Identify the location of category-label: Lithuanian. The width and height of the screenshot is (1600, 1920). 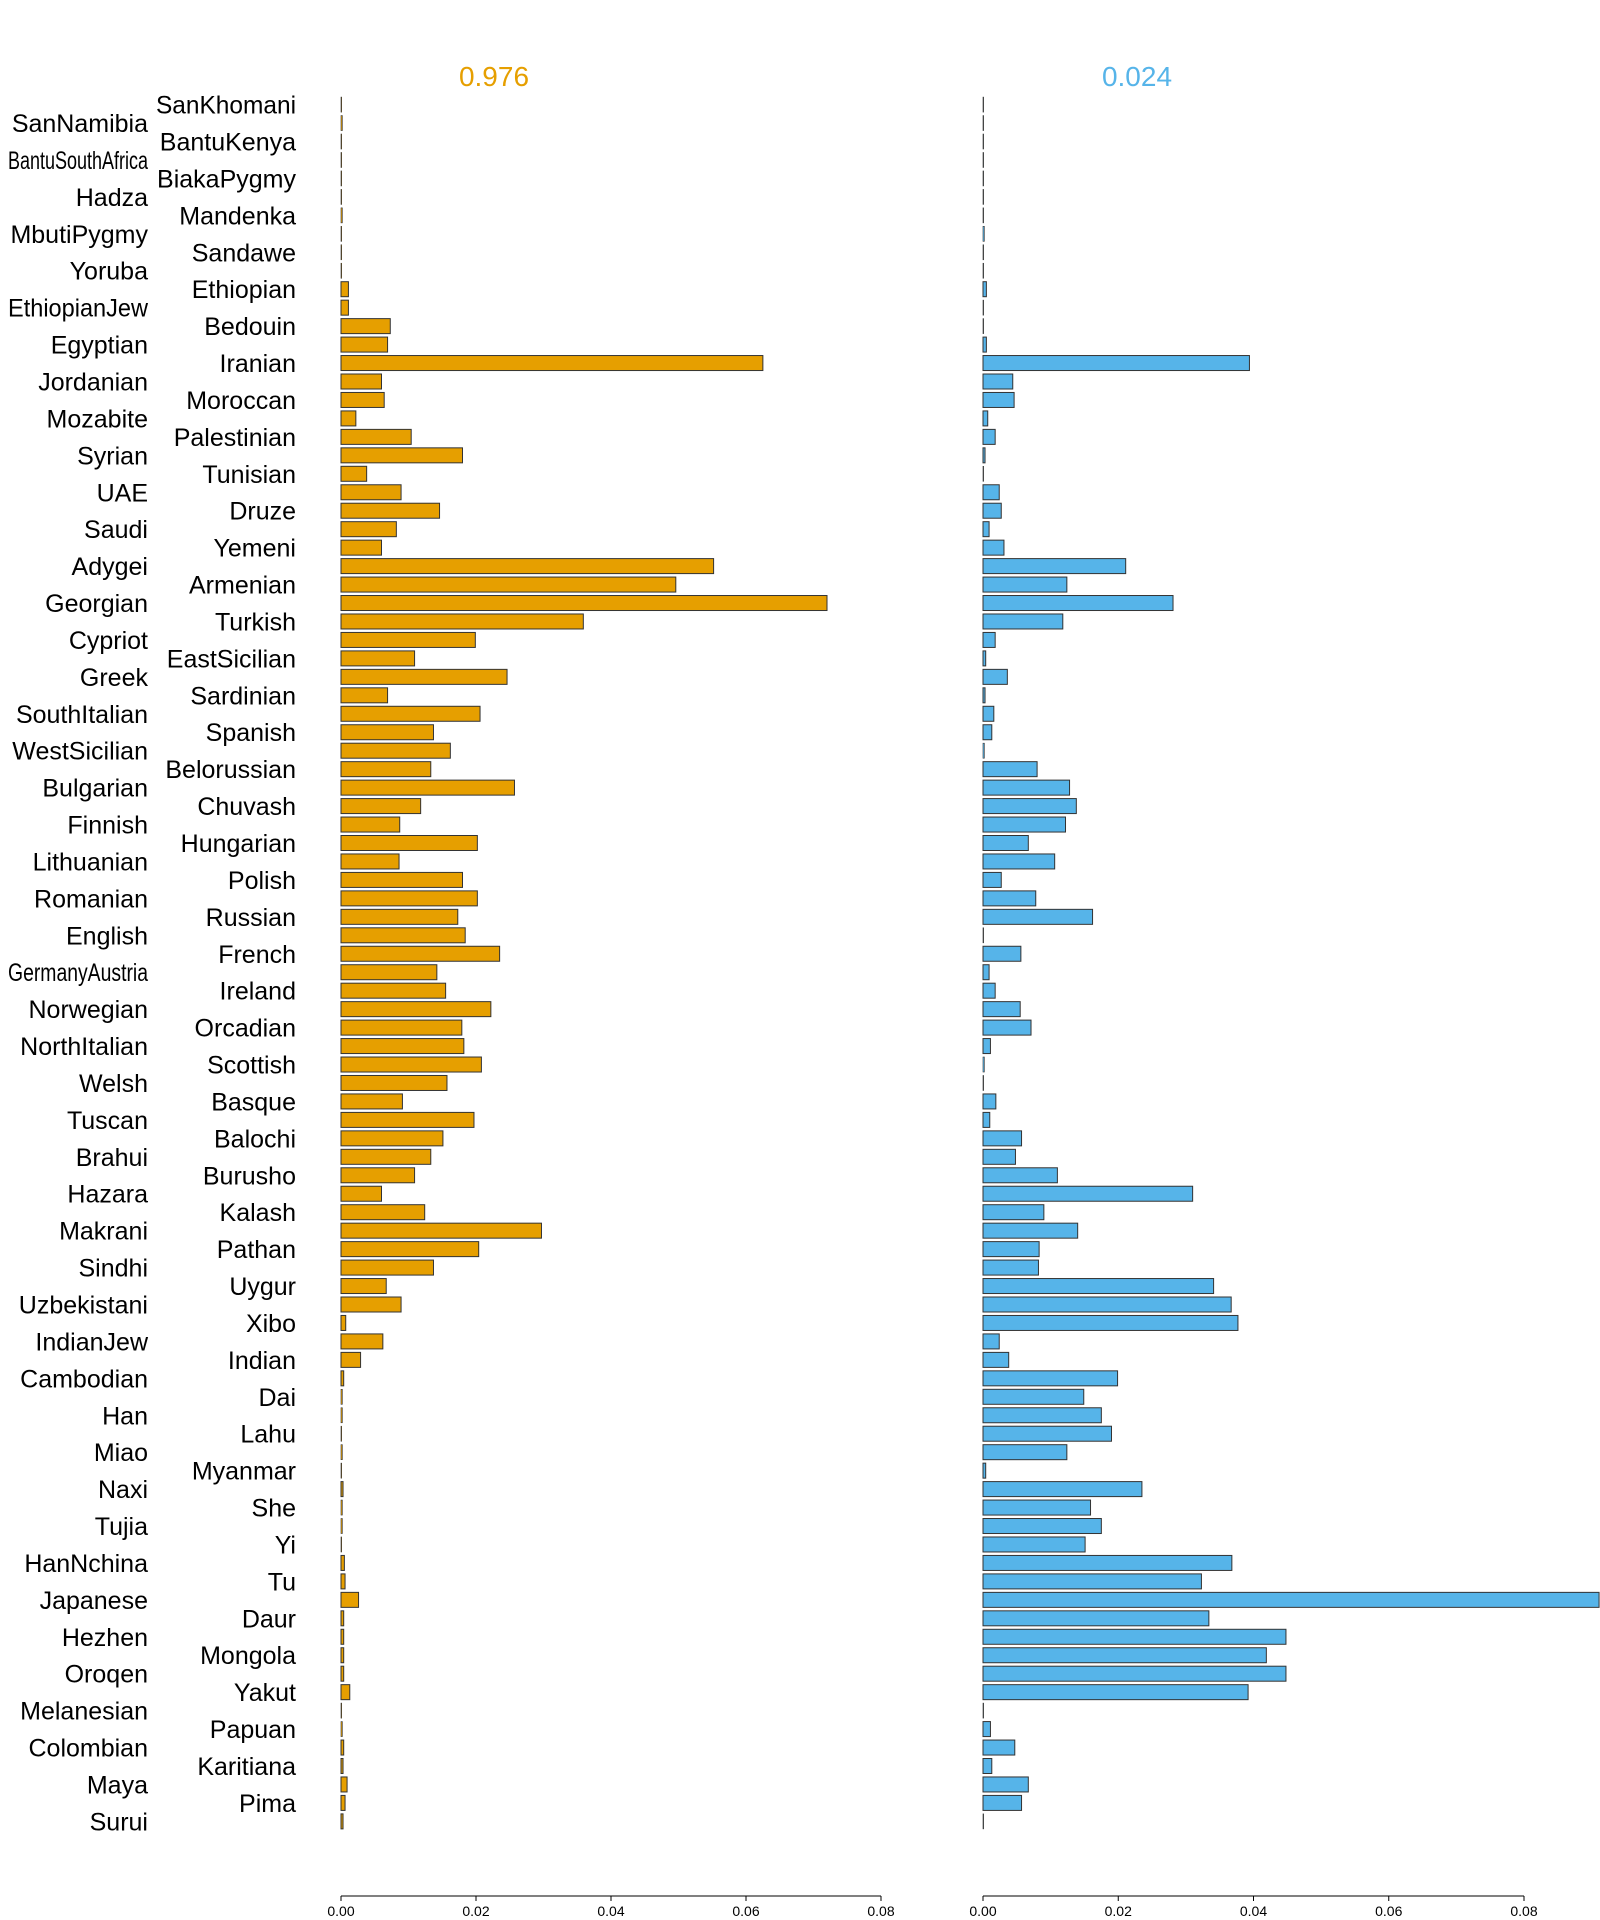
(90, 862).